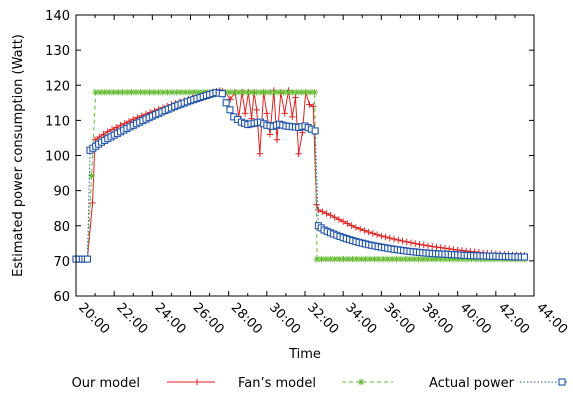  I want to click on x-tick-label: 44:00, so click(551, 318).